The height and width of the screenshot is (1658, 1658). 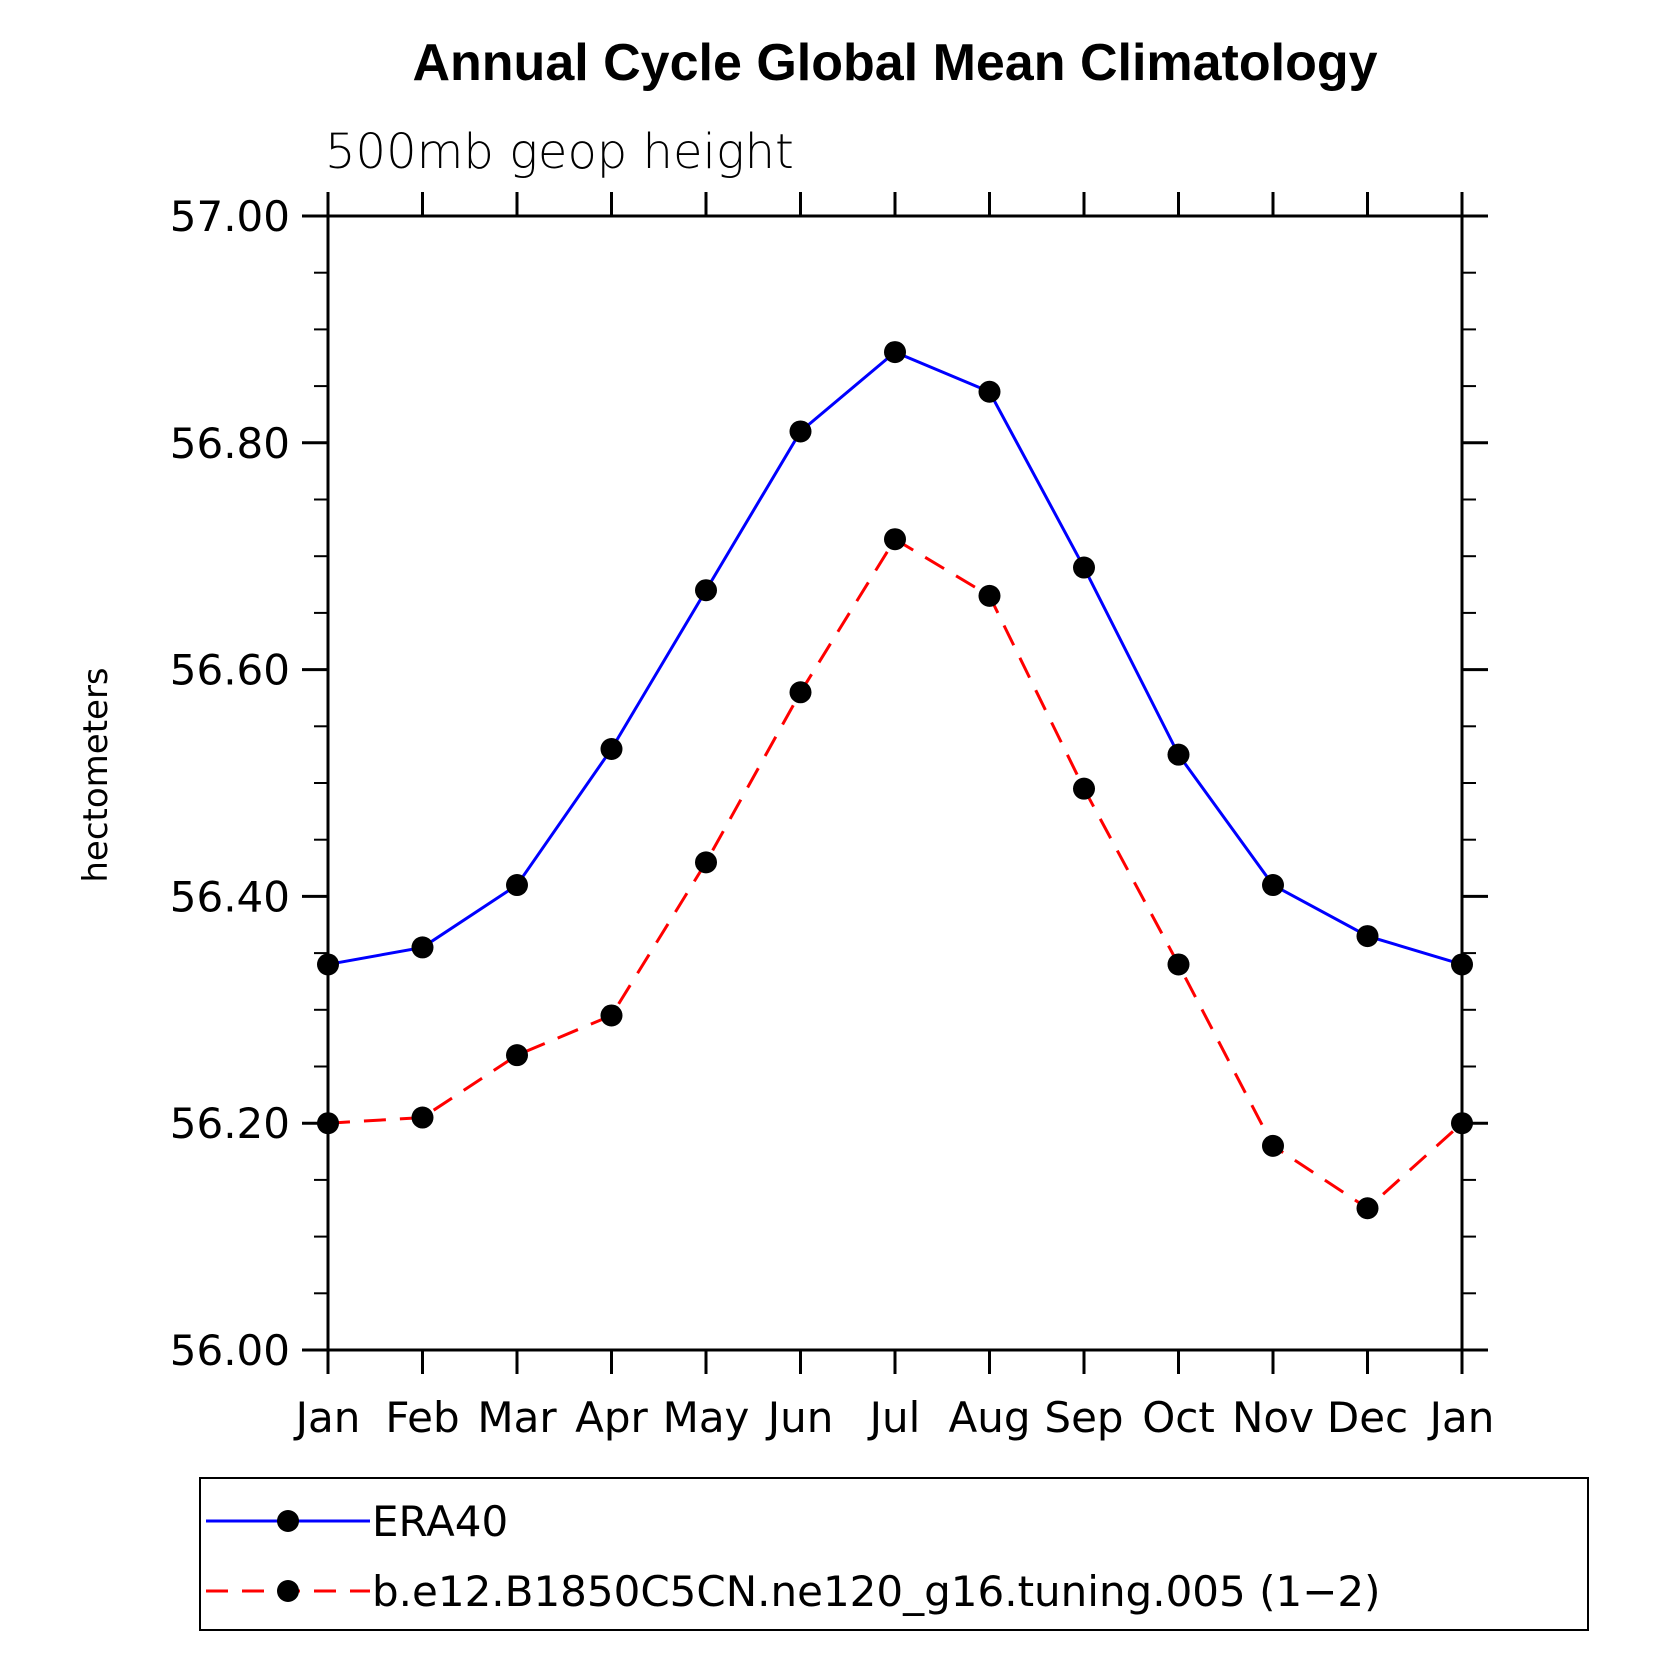 What do you see at coordinates (799, 1417) in the screenshot?
I see `x-tick-label: Jun` at bounding box center [799, 1417].